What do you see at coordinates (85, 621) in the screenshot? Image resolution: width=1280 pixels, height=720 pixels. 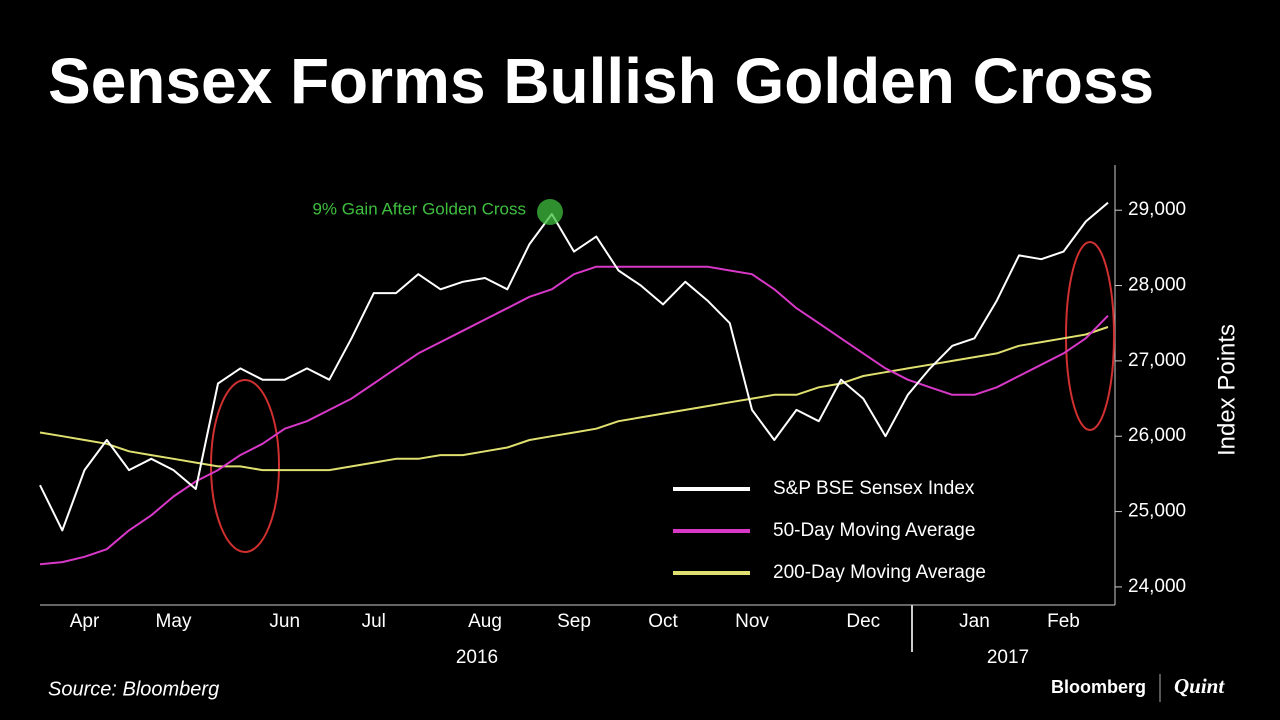 I see `x-tick-label: Apr` at bounding box center [85, 621].